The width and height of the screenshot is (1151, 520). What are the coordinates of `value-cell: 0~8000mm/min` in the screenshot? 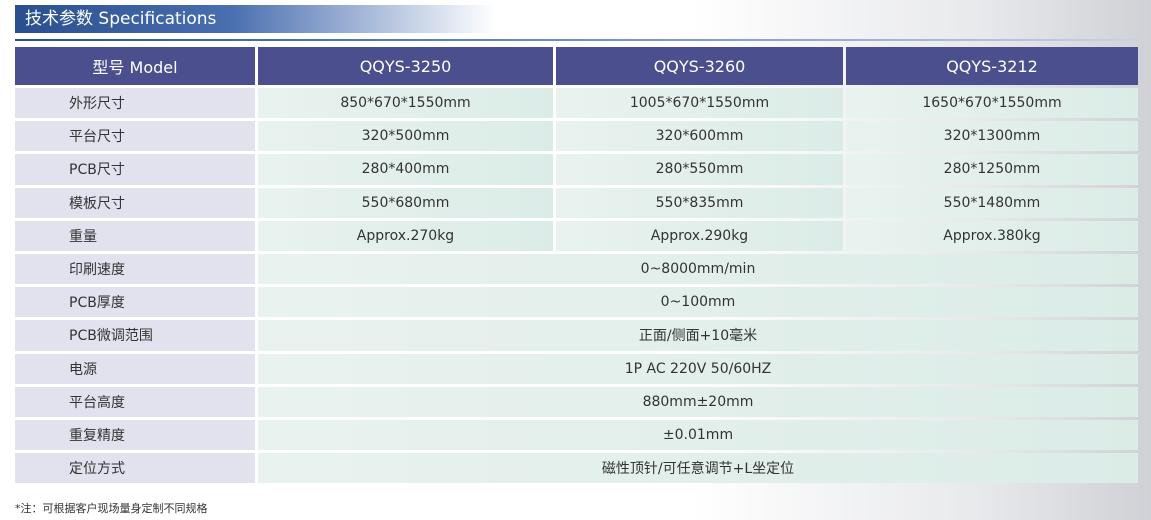 It's located at (698, 269).